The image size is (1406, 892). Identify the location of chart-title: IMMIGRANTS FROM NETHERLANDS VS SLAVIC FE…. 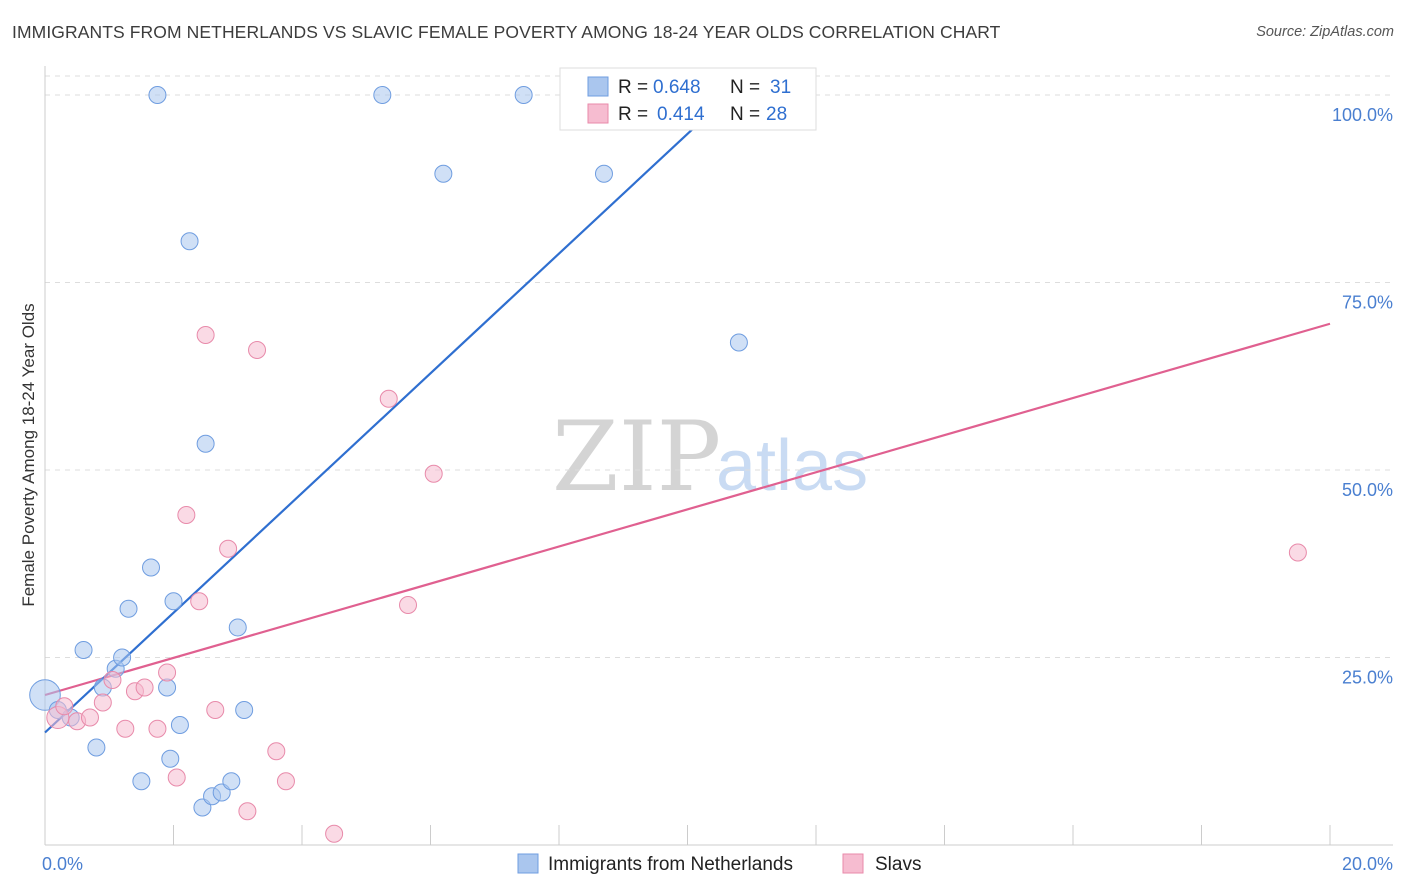
(506, 32).